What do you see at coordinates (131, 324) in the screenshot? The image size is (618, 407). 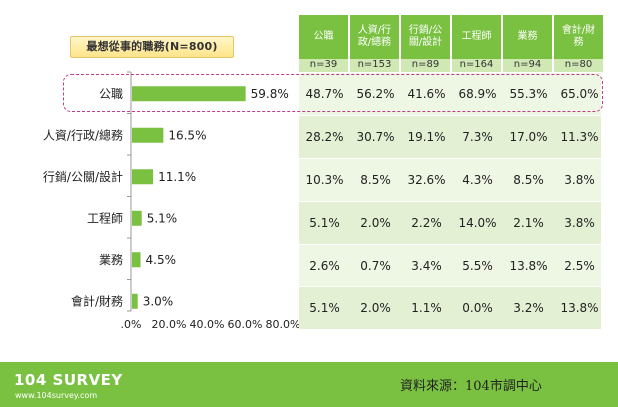 I see `x-tick-label: .0%` at bounding box center [131, 324].